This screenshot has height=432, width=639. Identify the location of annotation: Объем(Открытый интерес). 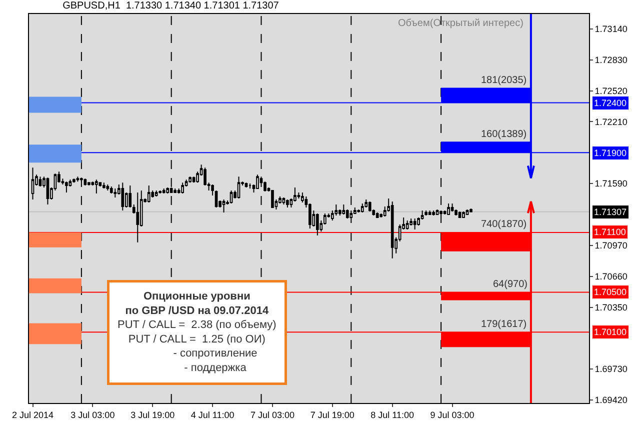
(461, 23).